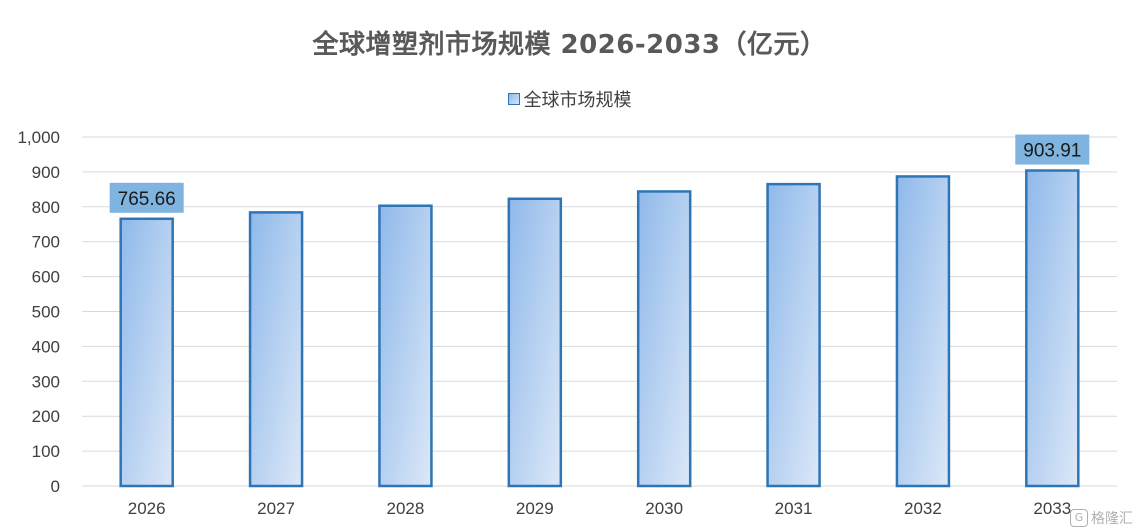 This screenshot has height=532, width=1139. Describe the element at coordinates (46, 346) in the screenshot. I see `y-tick-label: 400` at that location.